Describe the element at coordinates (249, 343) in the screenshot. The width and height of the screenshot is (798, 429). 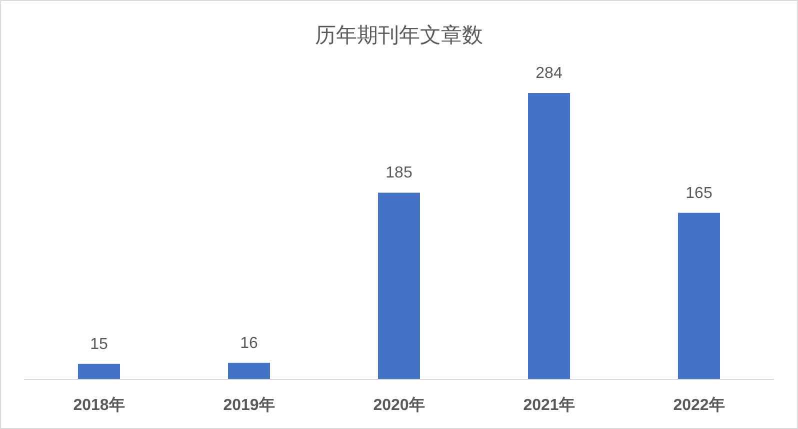
I see `data-label: 16` at that location.